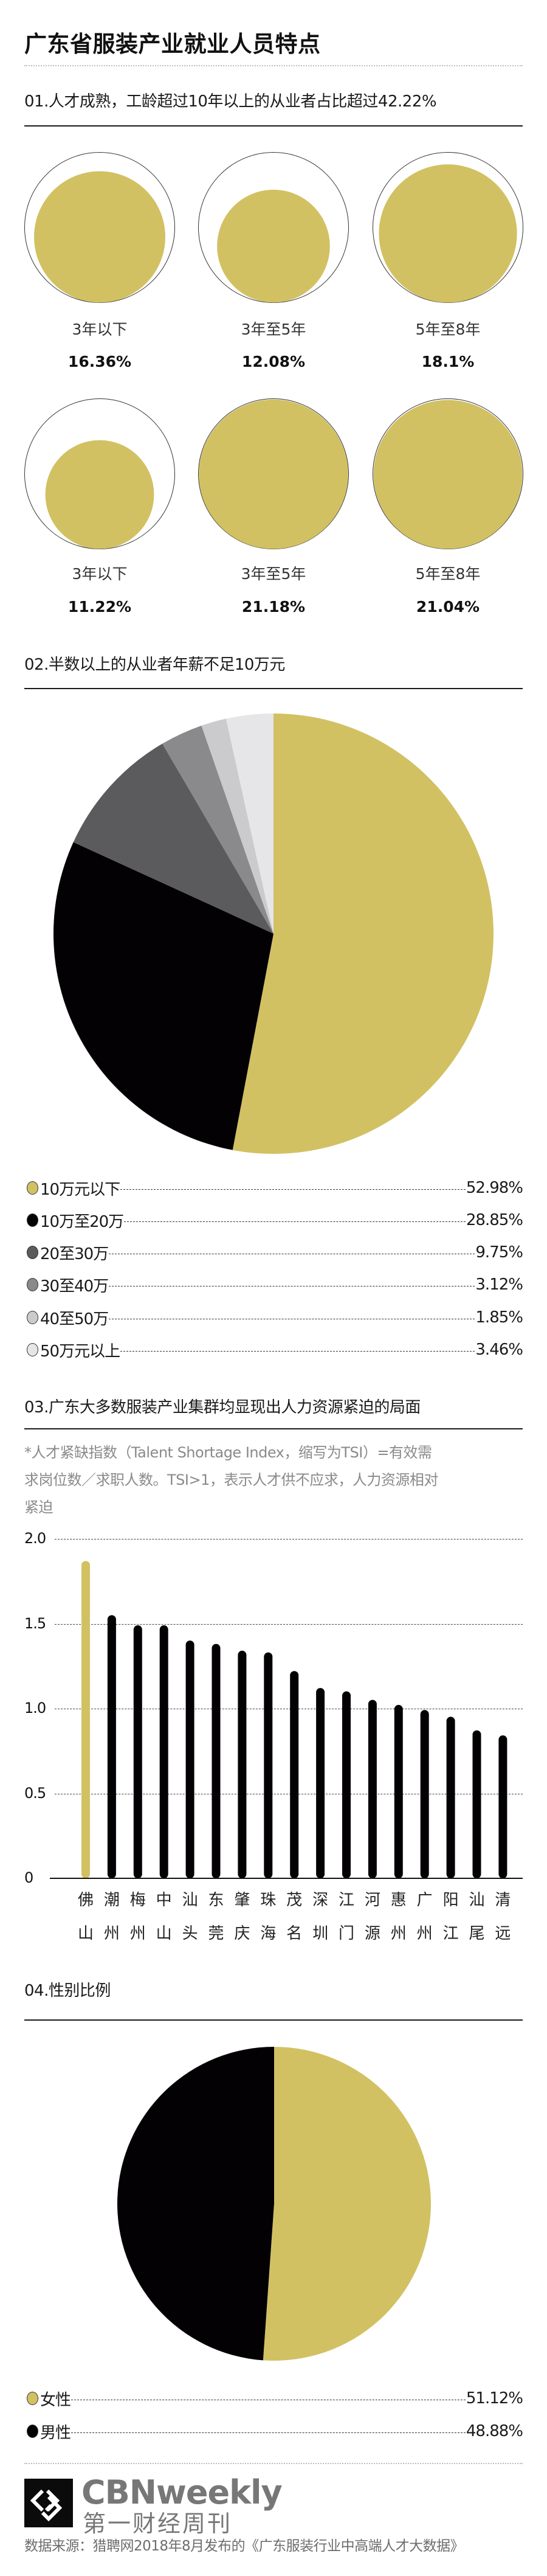  I want to click on bubble-value: 18.1%, so click(448, 361).